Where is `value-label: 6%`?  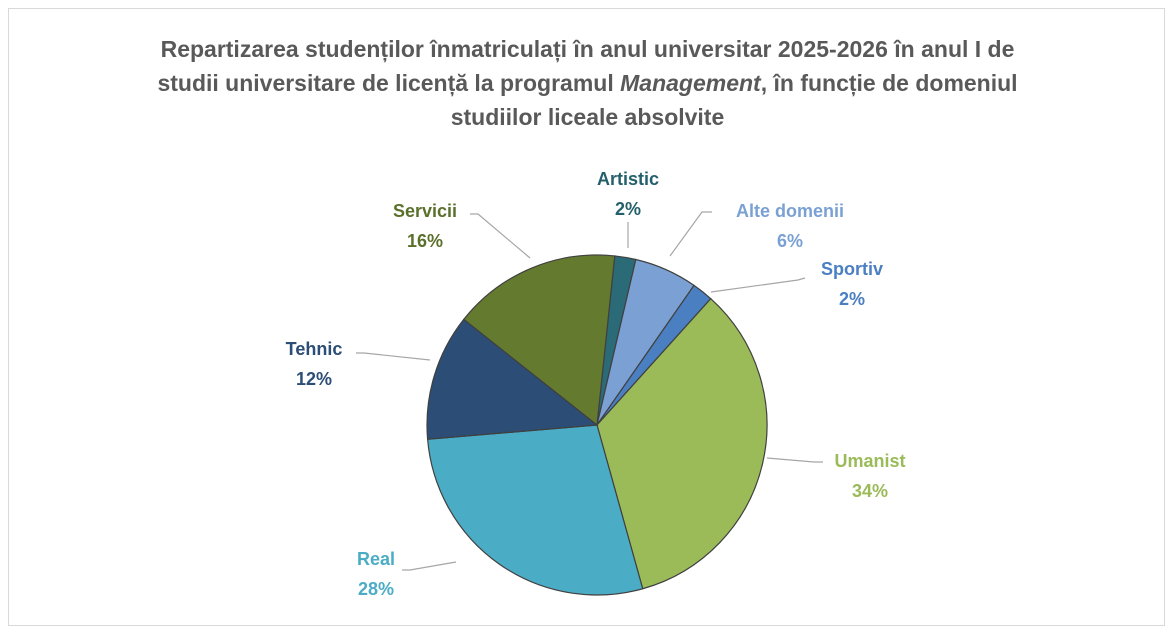
value-label: 6% is located at coordinates (790, 241).